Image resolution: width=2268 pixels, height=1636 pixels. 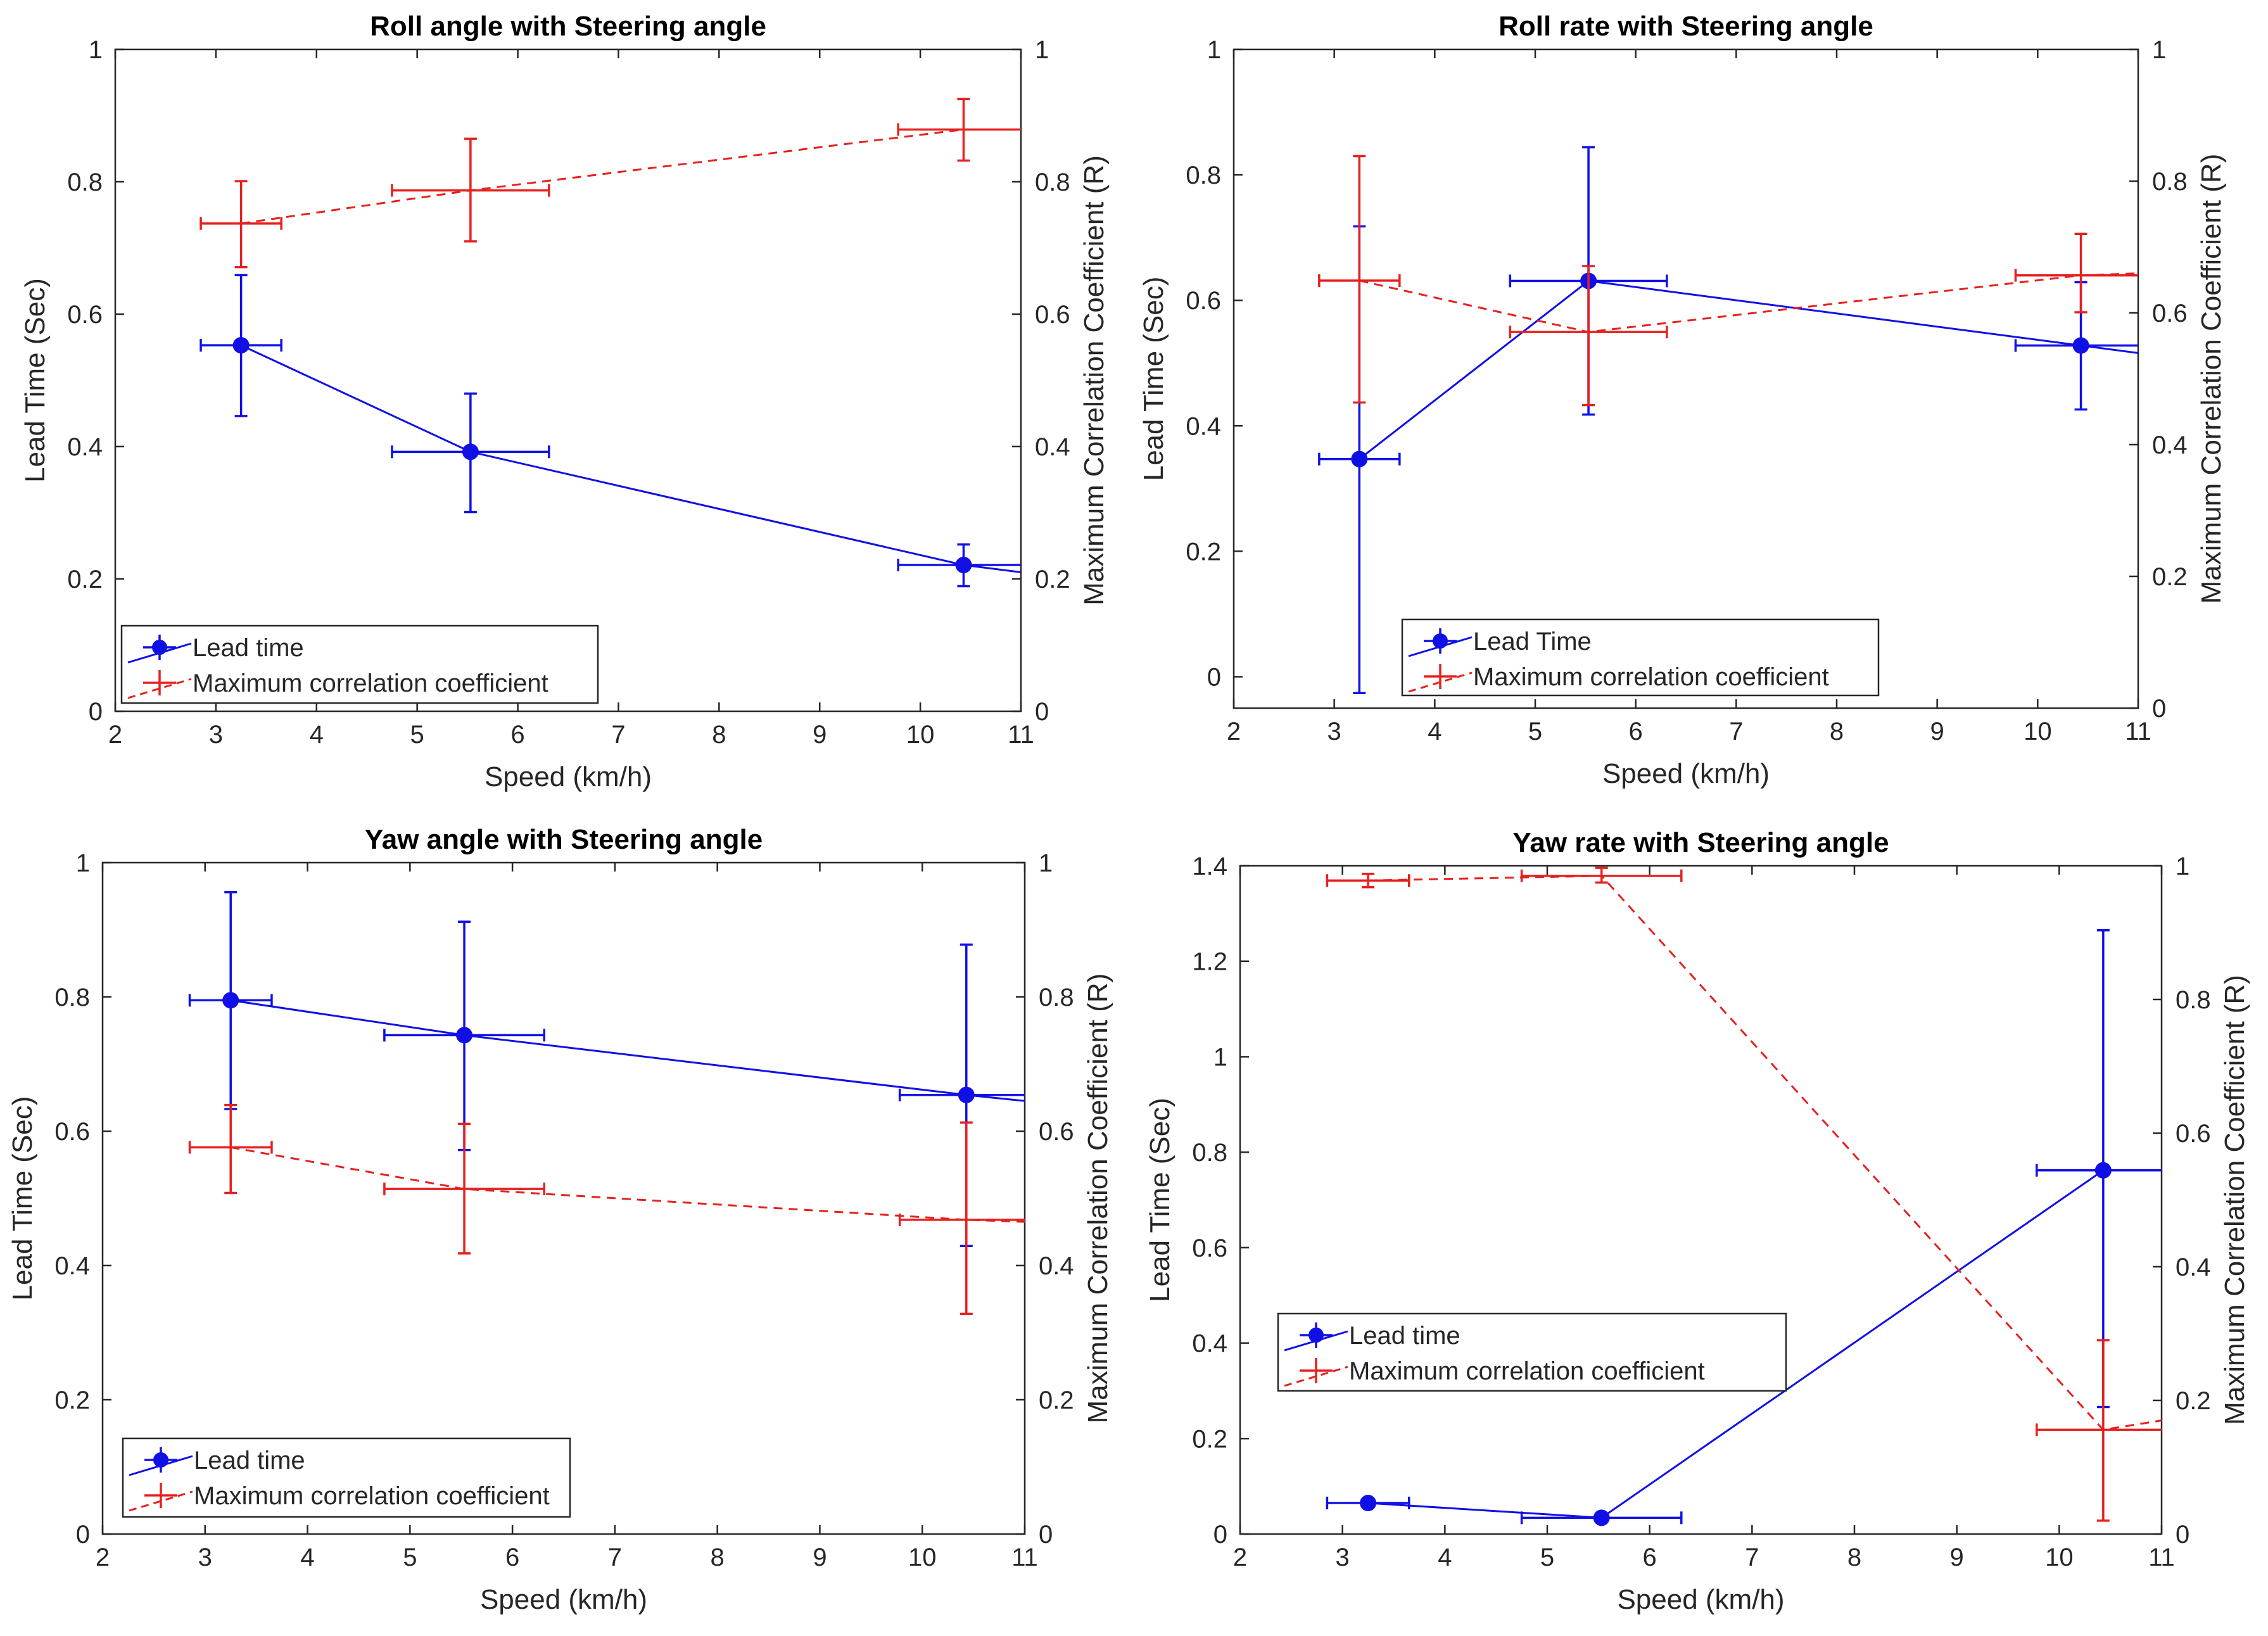 I want to click on y-right-tick-label: 0.8, so click(x=2193, y=1000).